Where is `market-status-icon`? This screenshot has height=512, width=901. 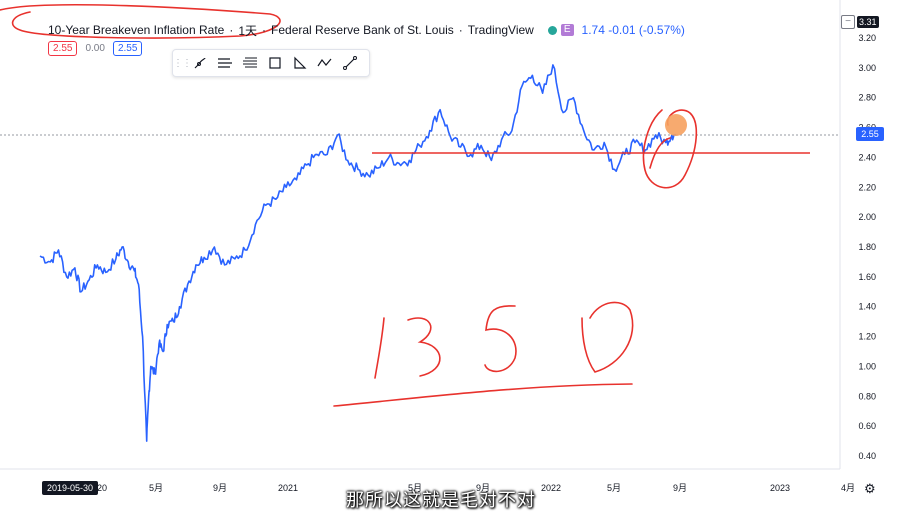
market-status-icon is located at coordinates (552, 30).